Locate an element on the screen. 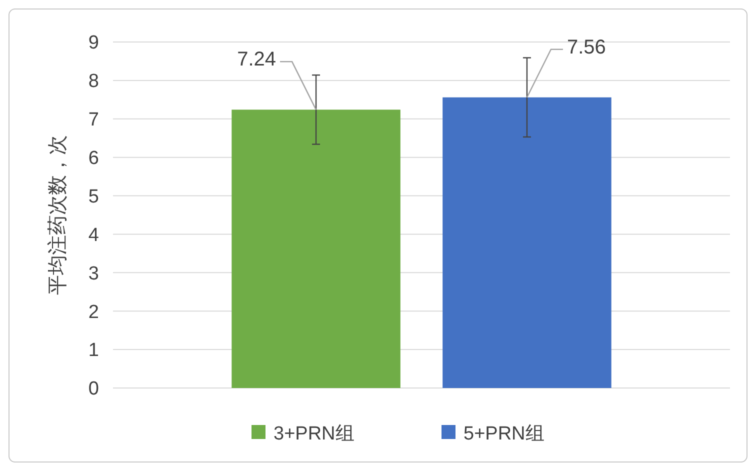  y-tick-label: 9 is located at coordinates (93, 43).